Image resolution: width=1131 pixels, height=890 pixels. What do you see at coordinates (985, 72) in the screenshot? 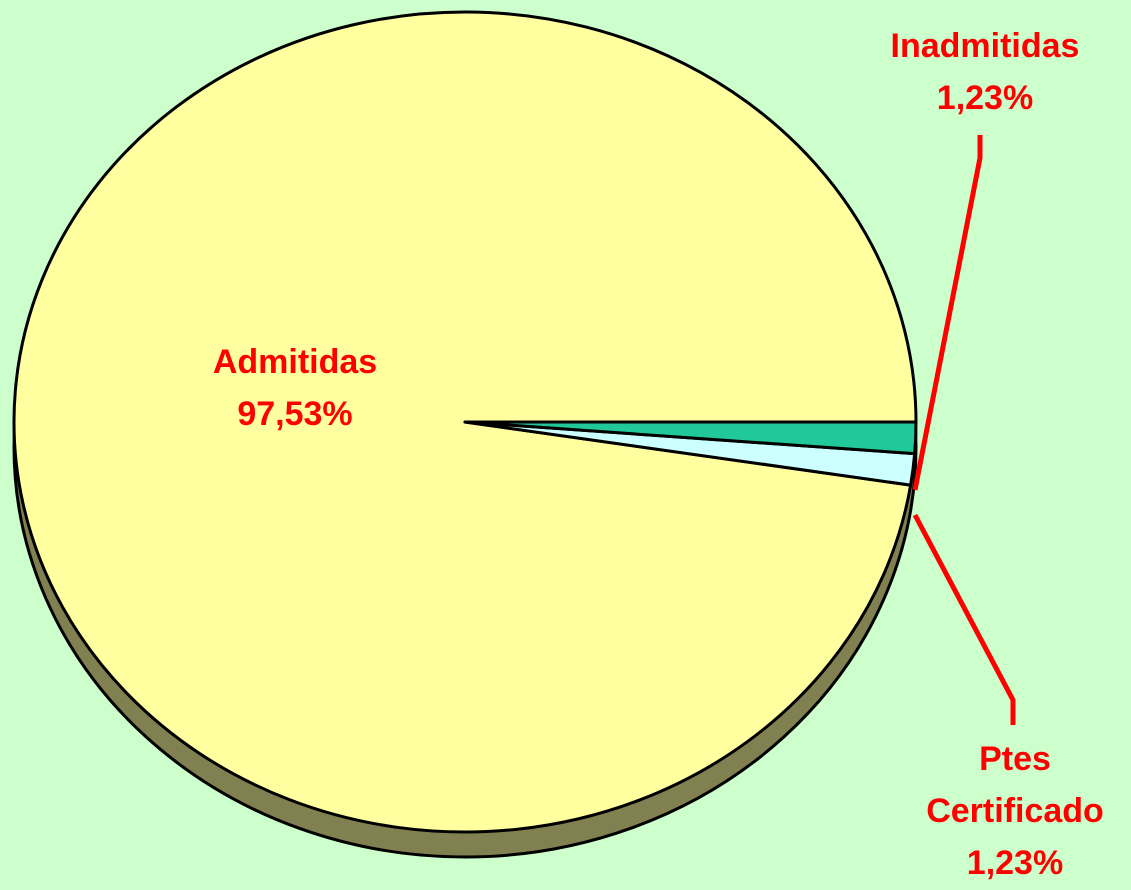
I see `slice-label: Inadmitidas 1,23%` at bounding box center [985, 72].